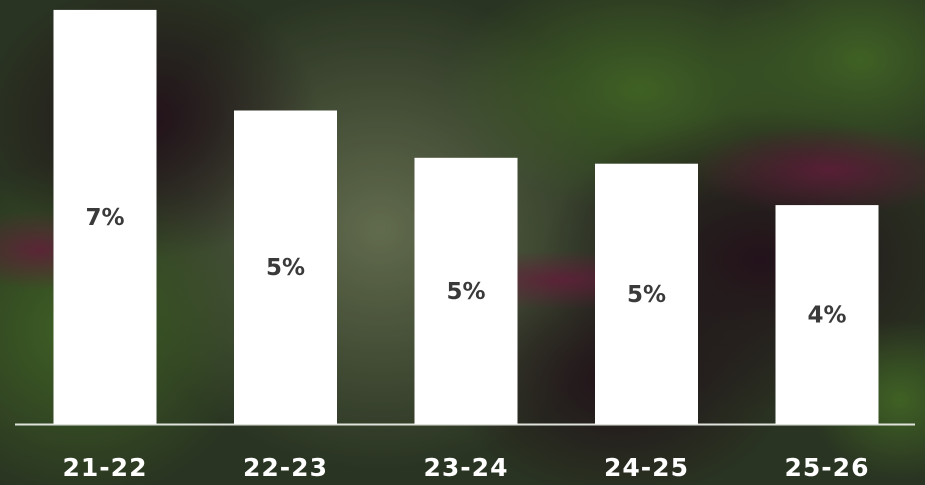  I want to click on data-label-25-26: 4%, so click(826, 316).